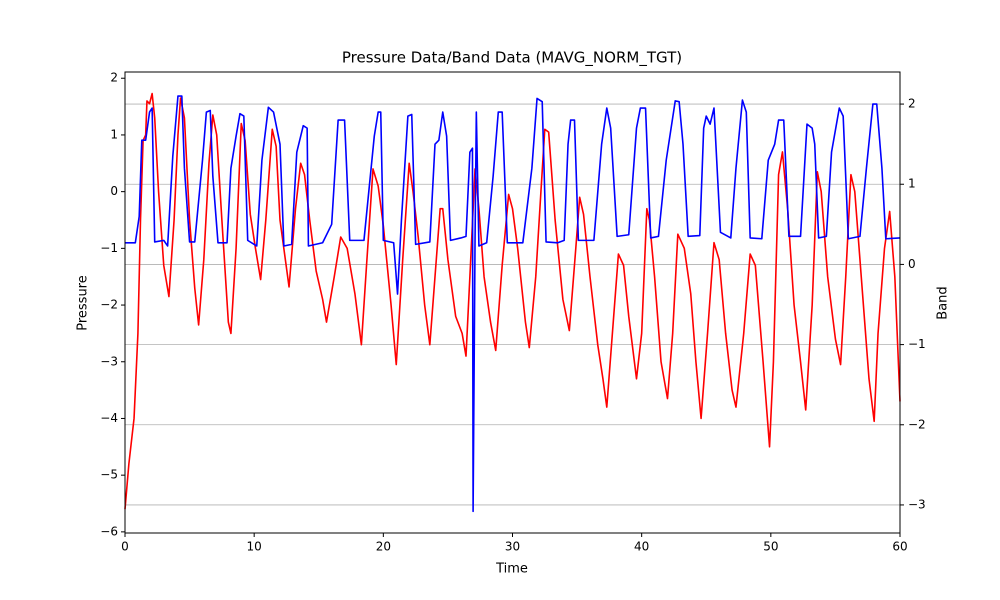 This screenshot has height=600, width=1000. I want to click on x-tick-label: 50, so click(770, 547).